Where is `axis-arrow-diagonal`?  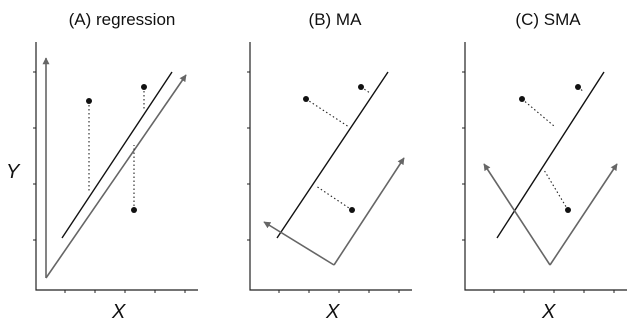 axis-arrow-diagonal is located at coordinates (116, 176).